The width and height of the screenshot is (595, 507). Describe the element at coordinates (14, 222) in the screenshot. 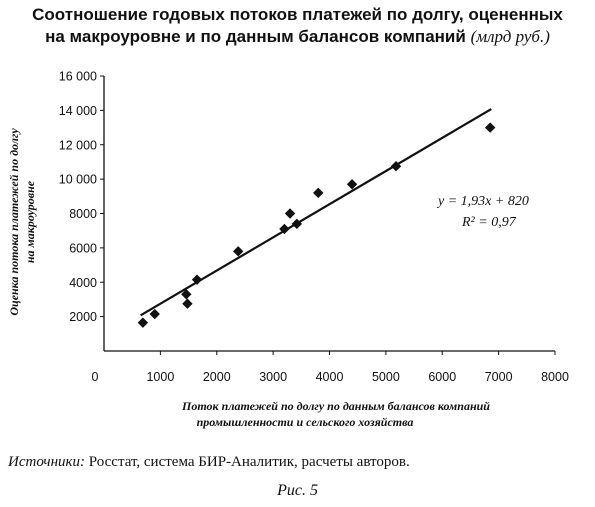

I see `y-axis-label-line1: Оценка потока платежей по долгу` at that location.